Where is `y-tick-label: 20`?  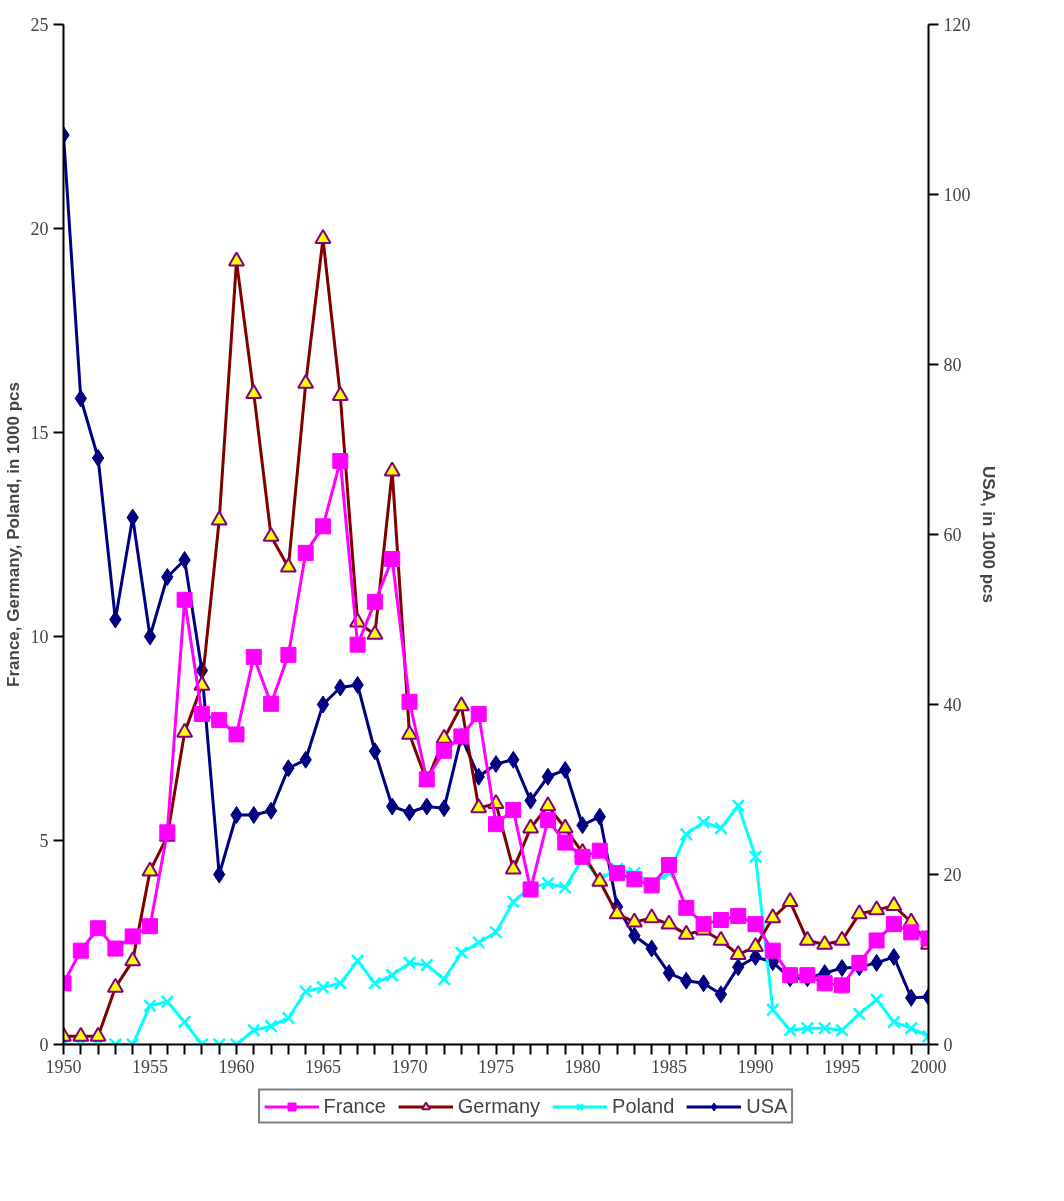
y-tick-label: 20 is located at coordinates (39, 229).